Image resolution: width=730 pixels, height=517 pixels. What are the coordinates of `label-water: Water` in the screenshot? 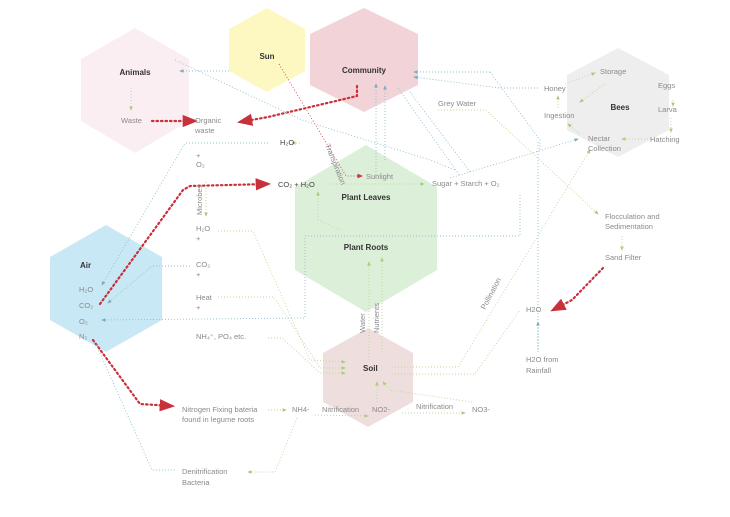 It's located at (362, 323).